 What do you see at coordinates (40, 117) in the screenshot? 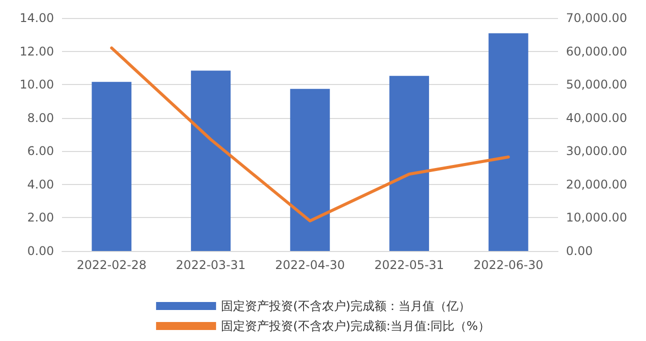
I see `y-tick-label: 8.00` at bounding box center [40, 117].